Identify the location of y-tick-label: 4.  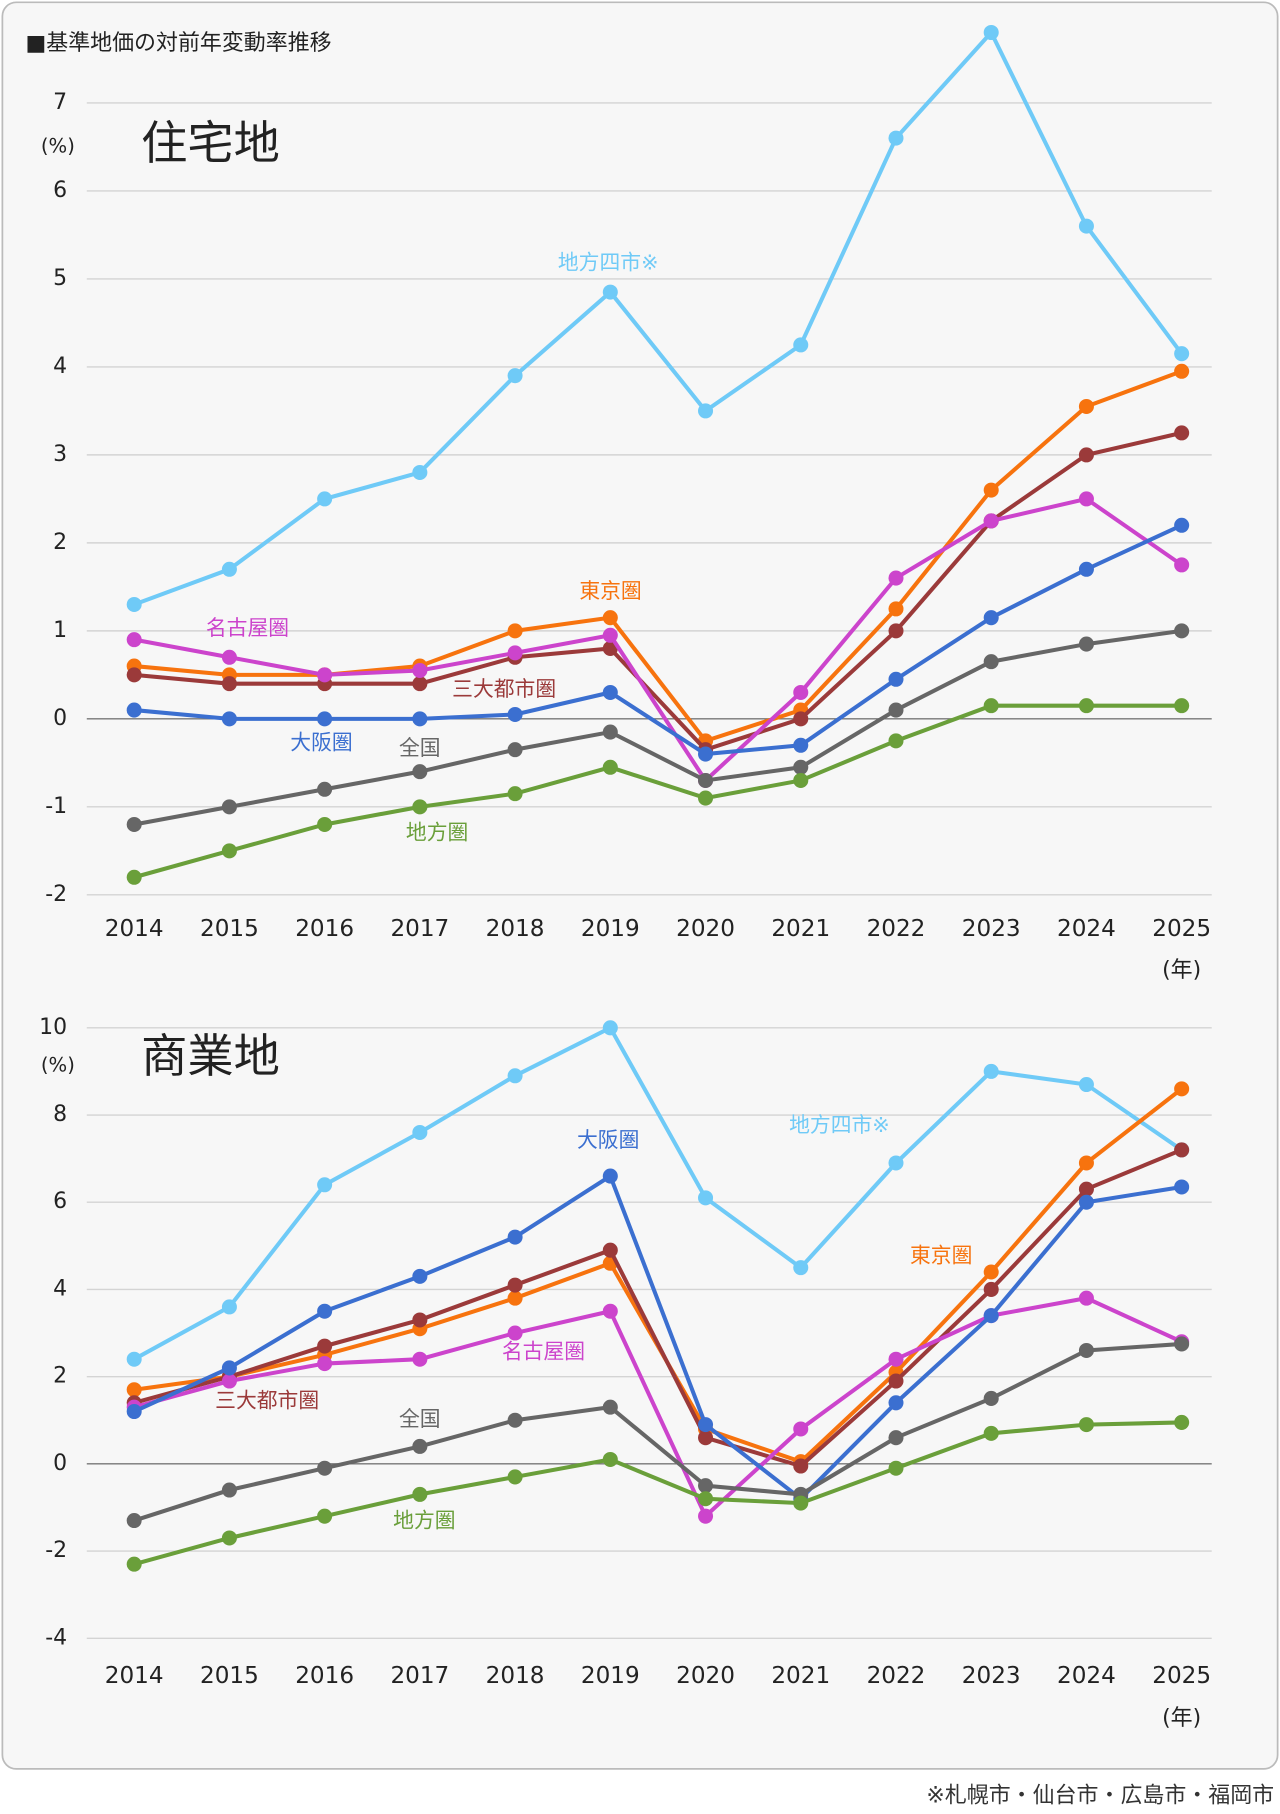
(60, 1288).